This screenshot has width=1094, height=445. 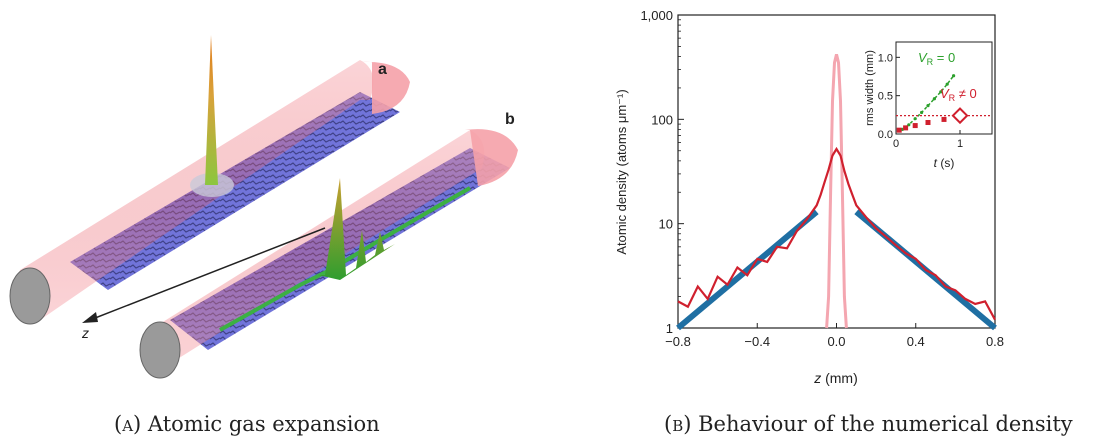 I want to click on inset-point-red-diamond, so click(x=960, y=116).